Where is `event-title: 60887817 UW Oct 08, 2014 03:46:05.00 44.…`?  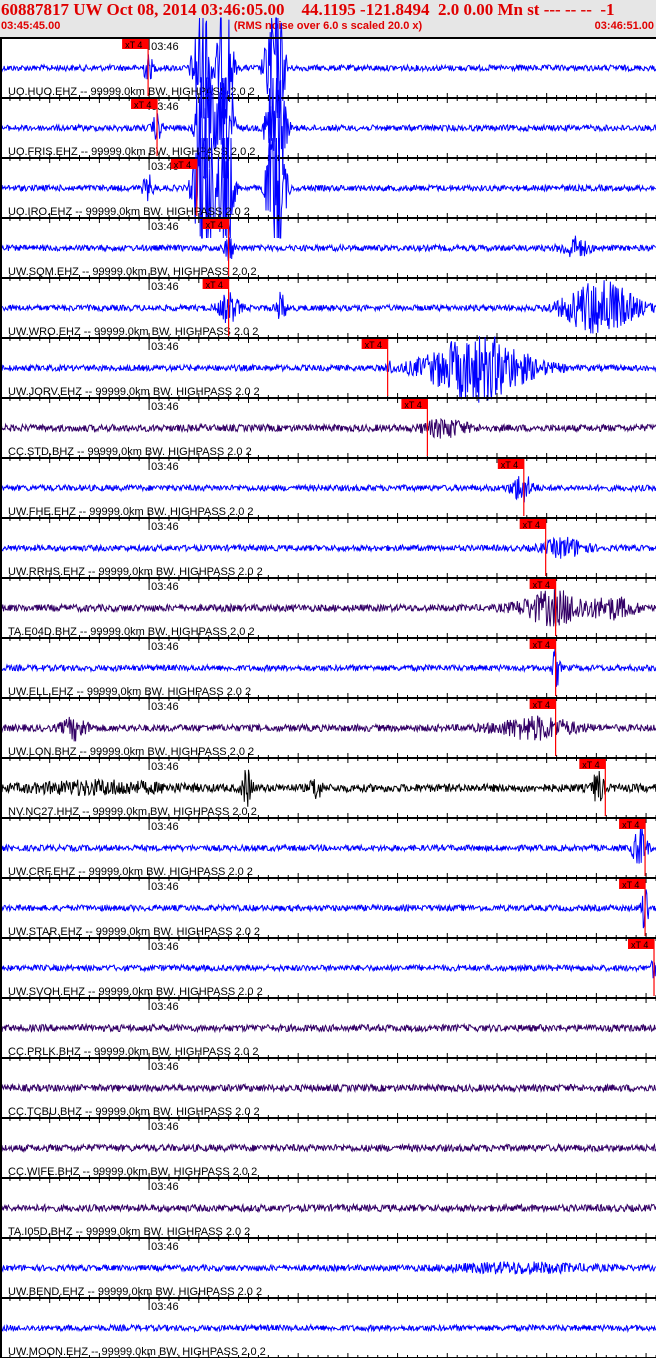 event-title: 60887817 UW Oct 08, 2014 03:46:05.00 44.… is located at coordinates (308, 9).